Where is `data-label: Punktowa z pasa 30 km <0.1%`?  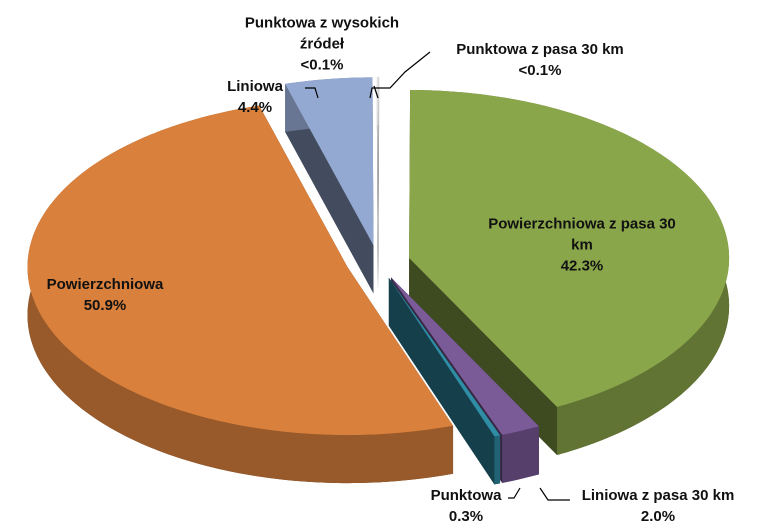
data-label: Punktowa z pasa 30 km <0.1% is located at coordinates (540, 60).